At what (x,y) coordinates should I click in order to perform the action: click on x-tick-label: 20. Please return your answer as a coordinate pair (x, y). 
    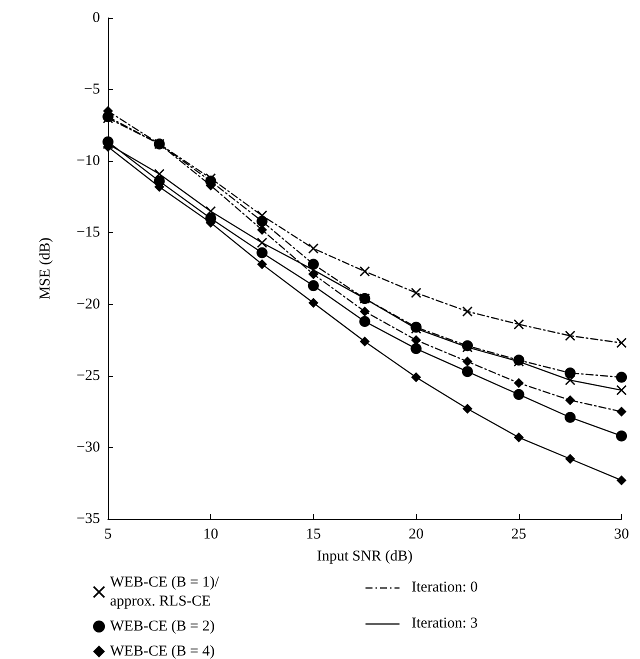
    Looking at the image, I should click on (416, 534).